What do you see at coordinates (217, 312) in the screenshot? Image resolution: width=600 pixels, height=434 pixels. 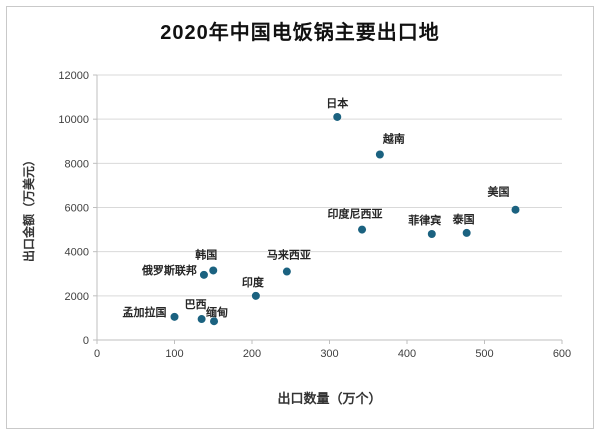 I see `data-point-label: 缅甸` at bounding box center [217, 312].